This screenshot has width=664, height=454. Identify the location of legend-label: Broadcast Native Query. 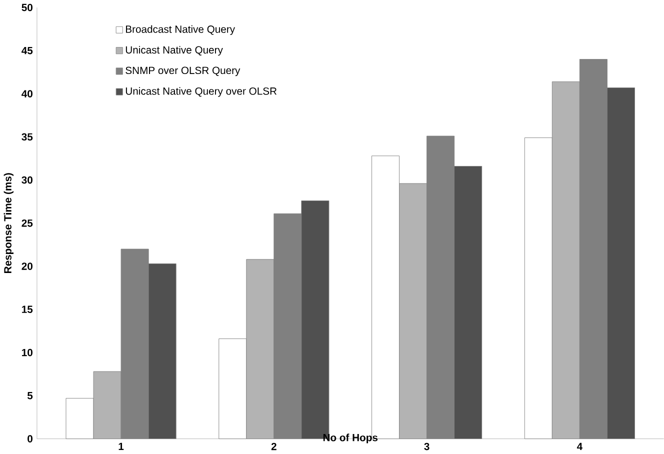
(181, 30).